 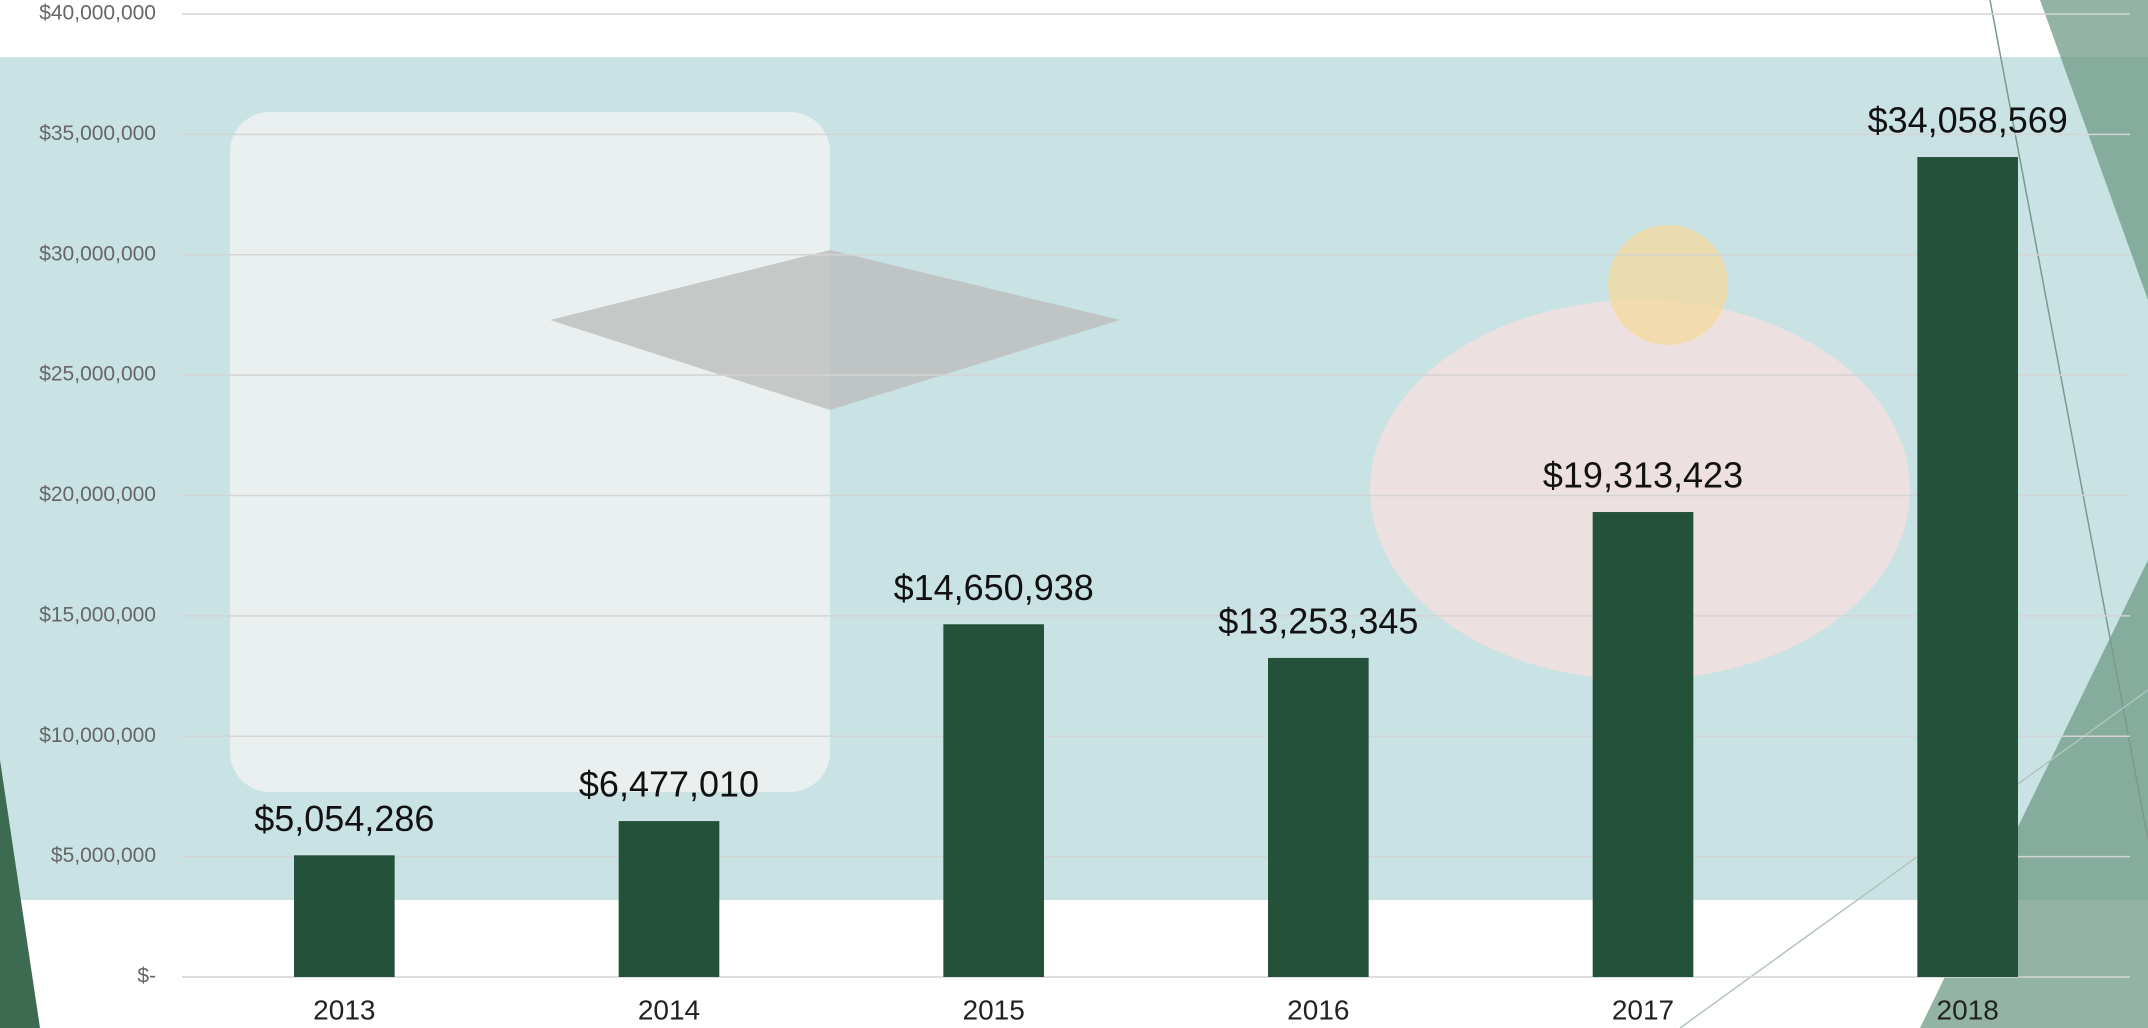 I want to click on decor-coin, so click(x=1668, y=285).